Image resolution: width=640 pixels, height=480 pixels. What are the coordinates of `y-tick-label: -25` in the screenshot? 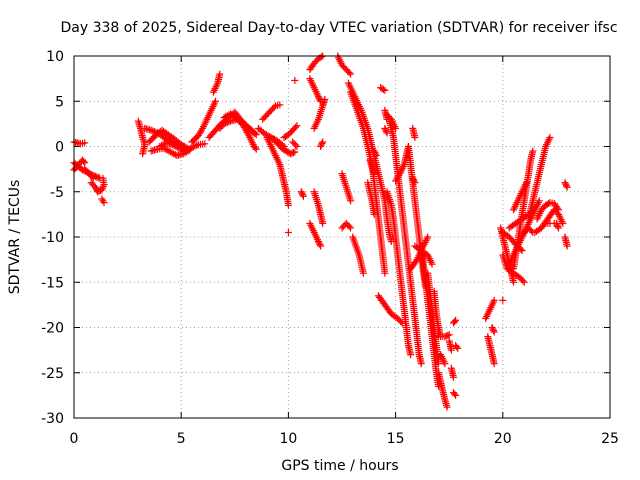 It's located at (52, 374).